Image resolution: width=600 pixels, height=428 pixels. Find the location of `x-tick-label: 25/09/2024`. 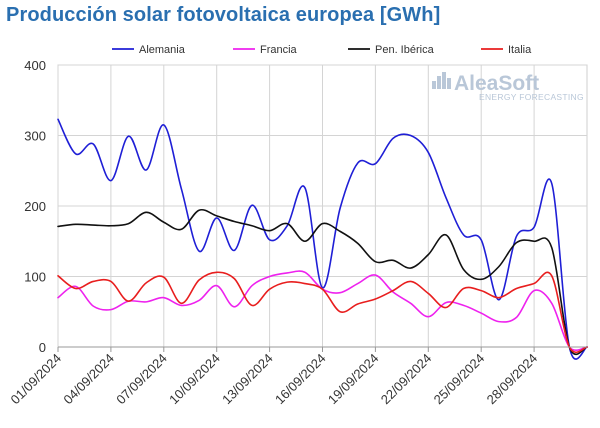

x-tick-label: 25/09/2024 is located at coordinates (459, 379).